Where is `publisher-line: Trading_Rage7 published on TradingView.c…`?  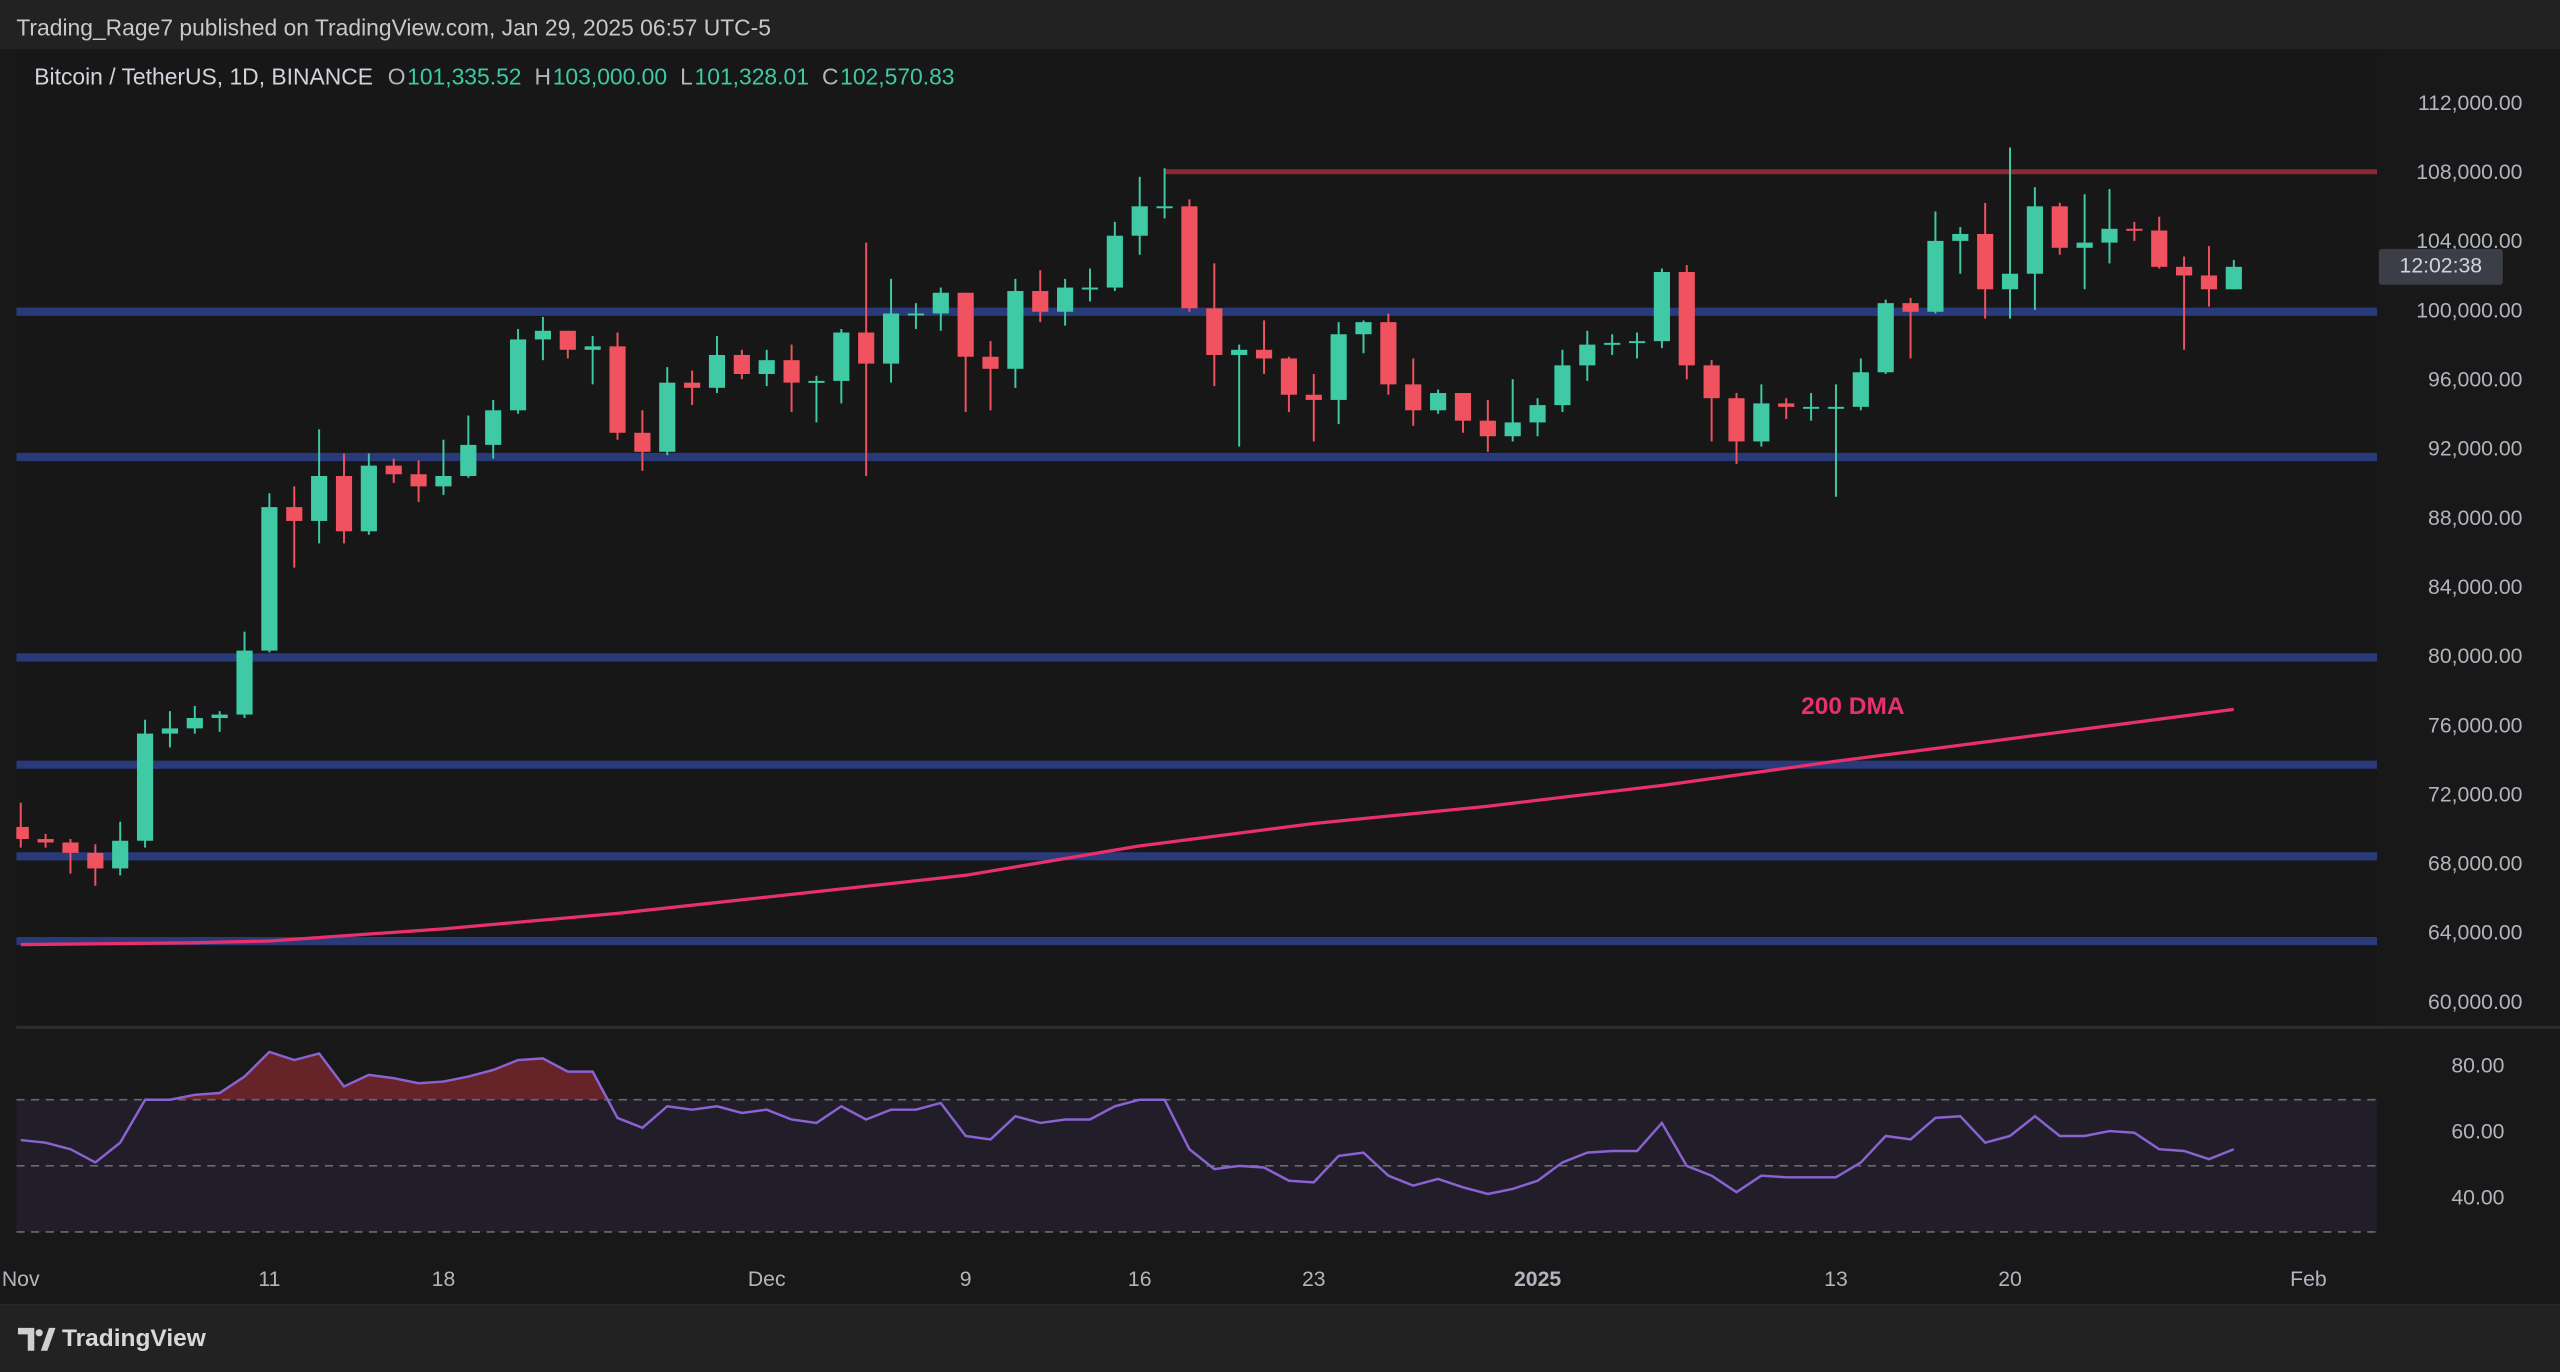
publisher-line: Trading_Rage7 published on TradingView.c… is located at coordinates (393, 27).